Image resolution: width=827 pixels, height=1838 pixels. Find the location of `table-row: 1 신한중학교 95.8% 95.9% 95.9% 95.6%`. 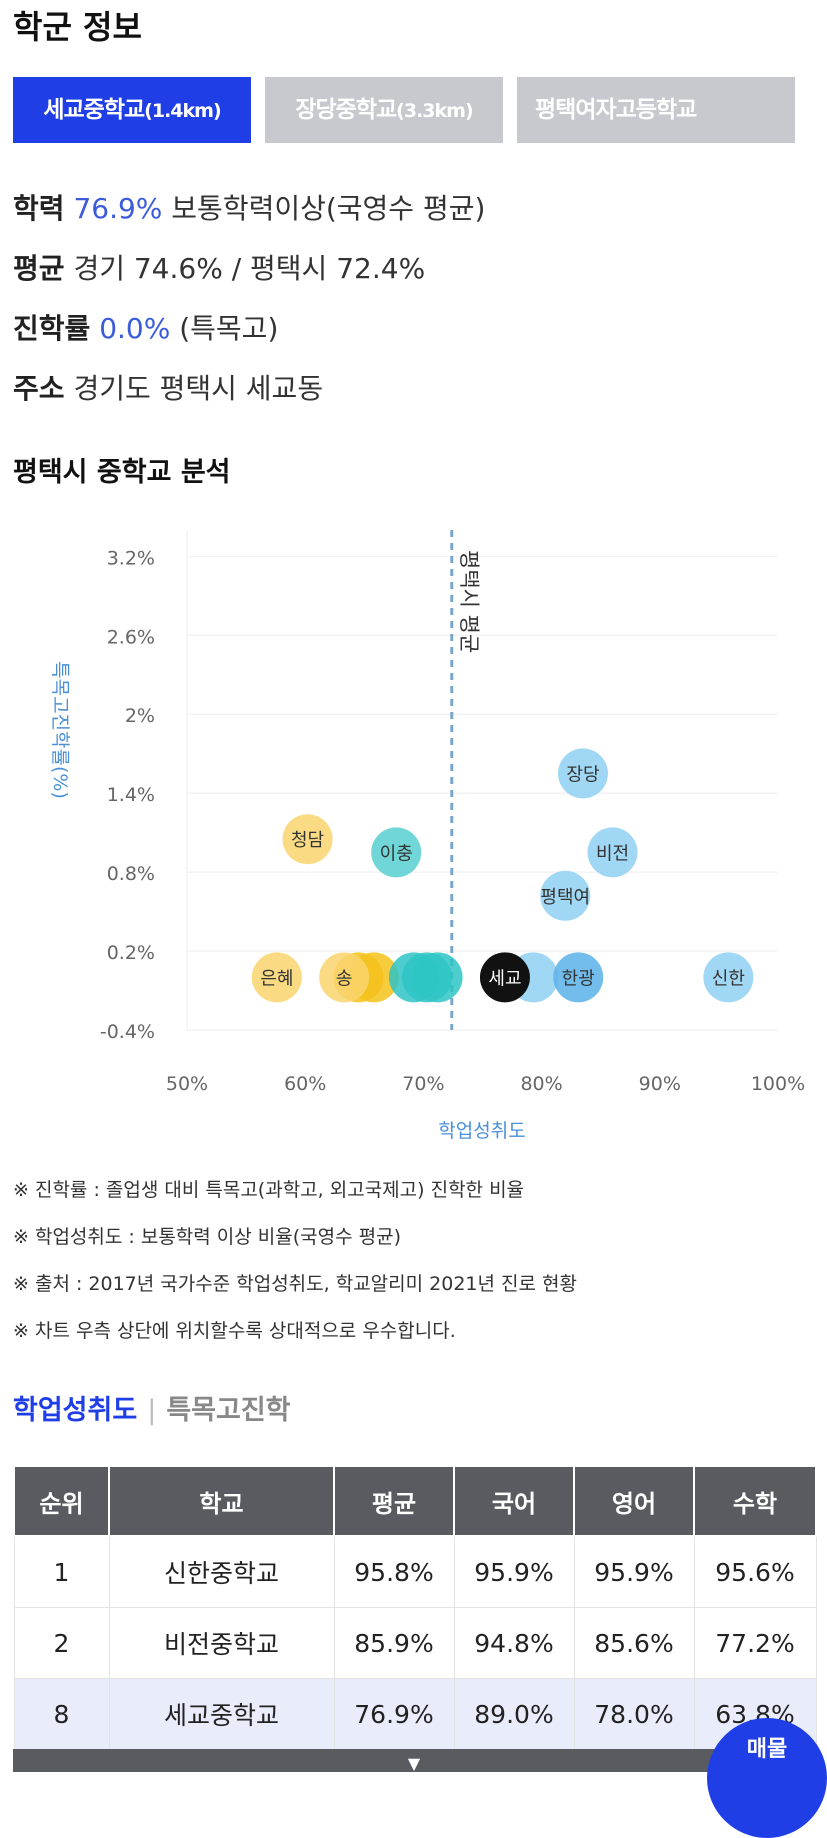

table-row: 1 신한중학교 95.8% 95.9% 95.9% 95.6% is located at coordinates (415, 1571).